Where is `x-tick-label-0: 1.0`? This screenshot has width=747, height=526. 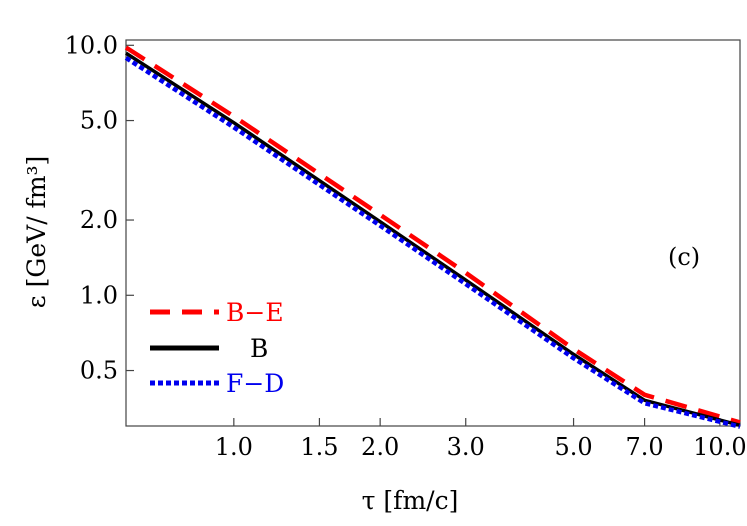 x-tick-label-0: 1.0 is located at coordinates (234, 447).